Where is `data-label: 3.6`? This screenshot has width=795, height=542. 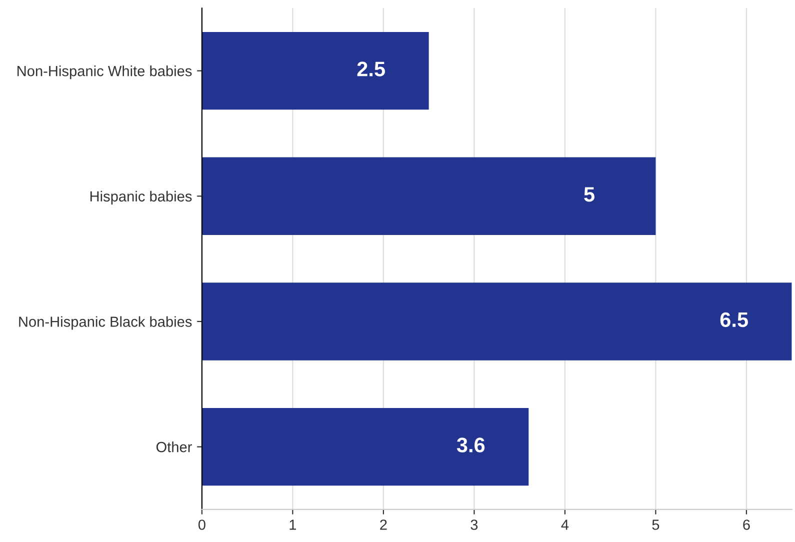 data-label: 3.6 is located at coordinates (470, 445).